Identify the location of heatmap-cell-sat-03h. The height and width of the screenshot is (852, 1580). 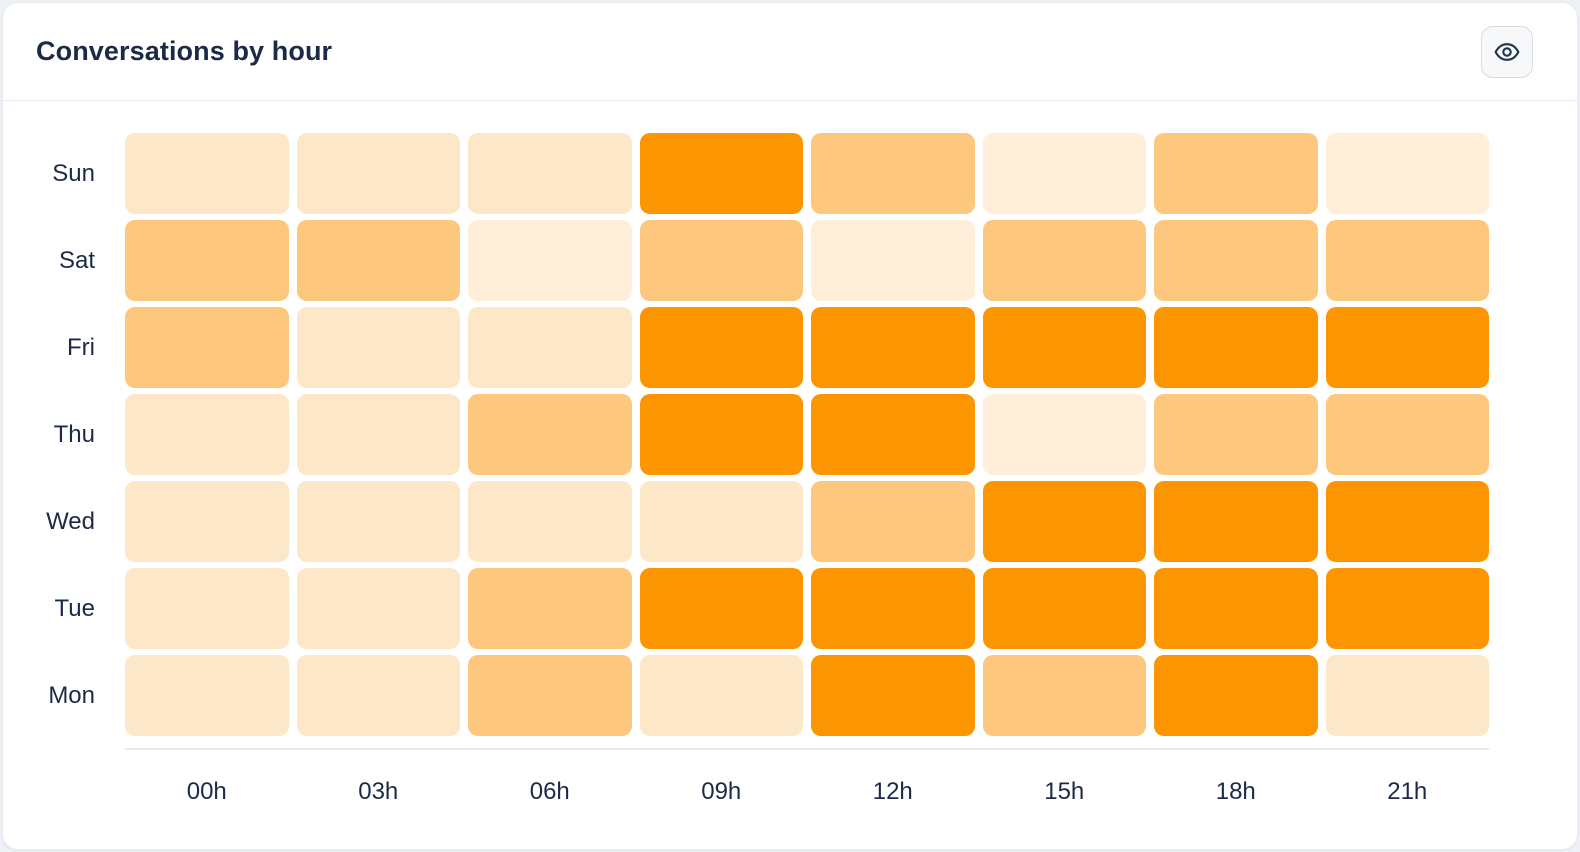
(378, 260).